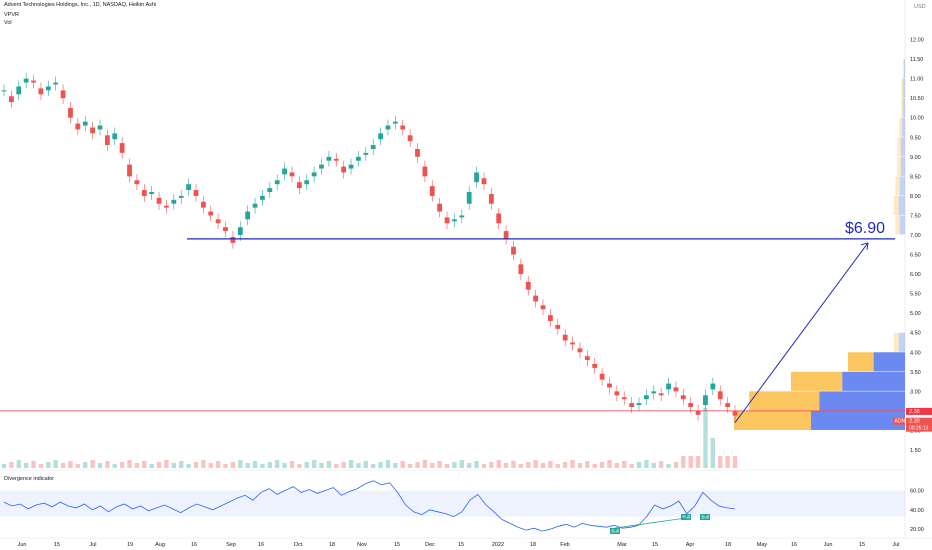  What do you see at coordinates (915, 158) in the screenshot?
I see `price-tick-label: 9.00` at bounding box center [915, 158].